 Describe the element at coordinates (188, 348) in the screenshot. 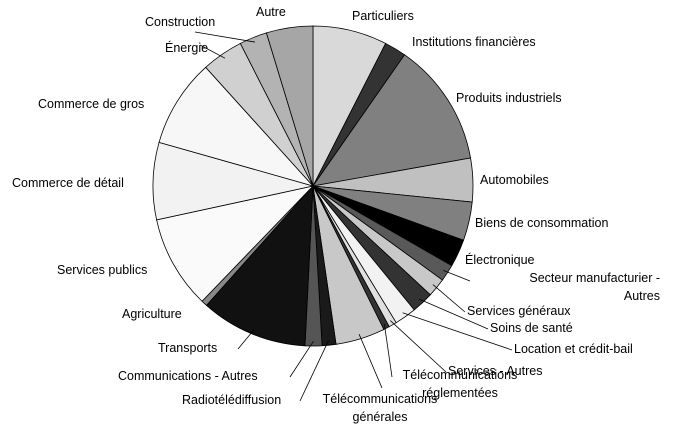

I see `slice-label: Transports` at that location.